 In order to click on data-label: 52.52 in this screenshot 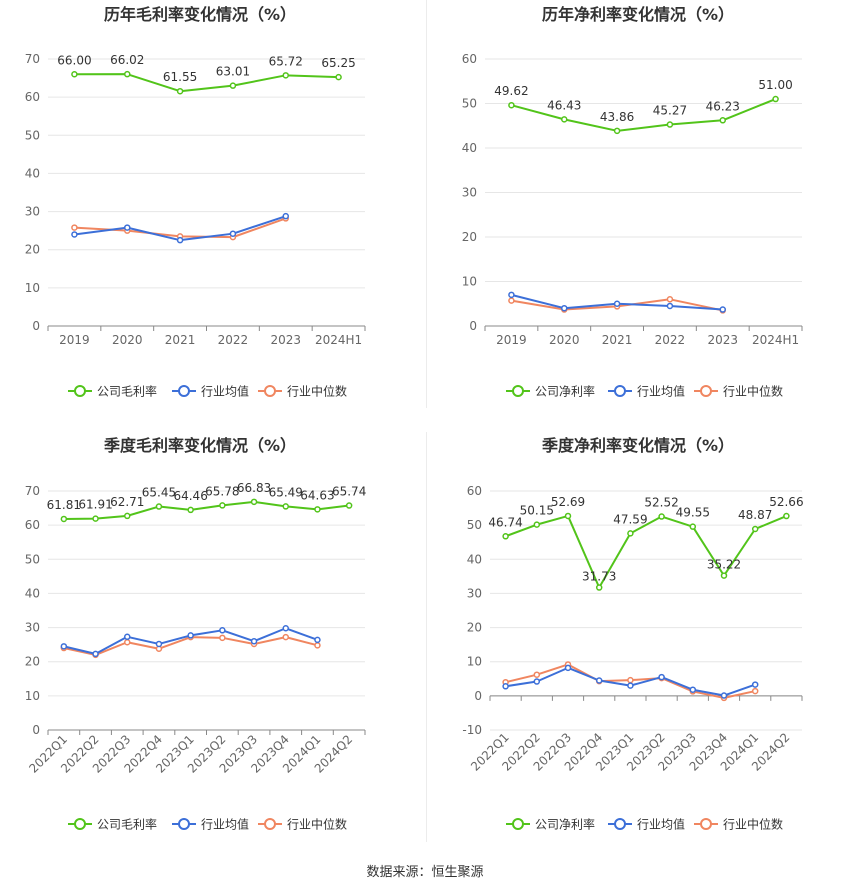, I will do `click(661, 503)`.